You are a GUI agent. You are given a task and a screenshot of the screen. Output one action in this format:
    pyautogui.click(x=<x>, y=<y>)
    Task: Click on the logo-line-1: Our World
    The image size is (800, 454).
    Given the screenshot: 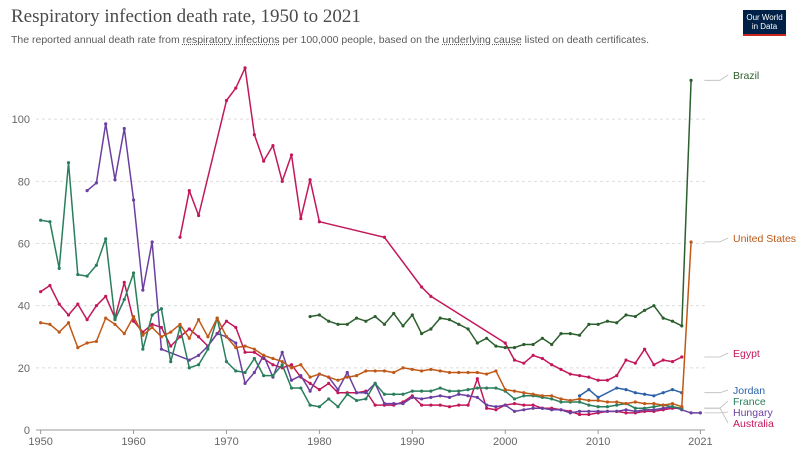 What is the action you would take?
    pyautogui.click(x=764, y=17)
    